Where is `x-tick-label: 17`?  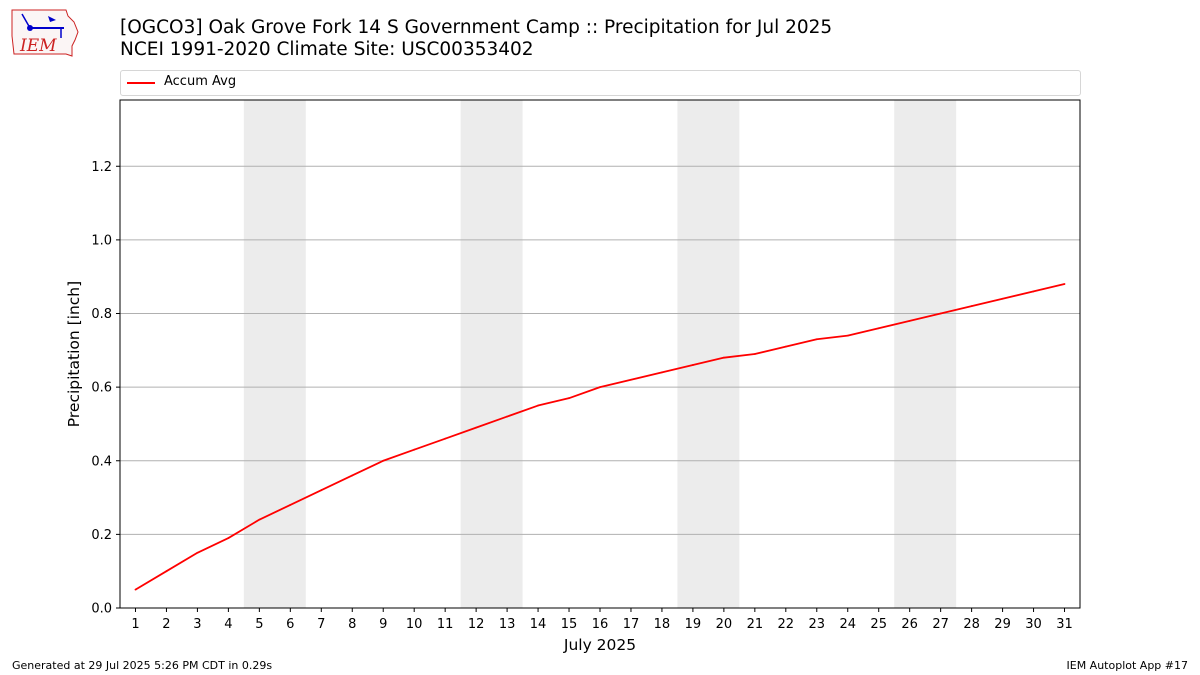
x-tick-label: 17 is located at coordinates (631, 624).